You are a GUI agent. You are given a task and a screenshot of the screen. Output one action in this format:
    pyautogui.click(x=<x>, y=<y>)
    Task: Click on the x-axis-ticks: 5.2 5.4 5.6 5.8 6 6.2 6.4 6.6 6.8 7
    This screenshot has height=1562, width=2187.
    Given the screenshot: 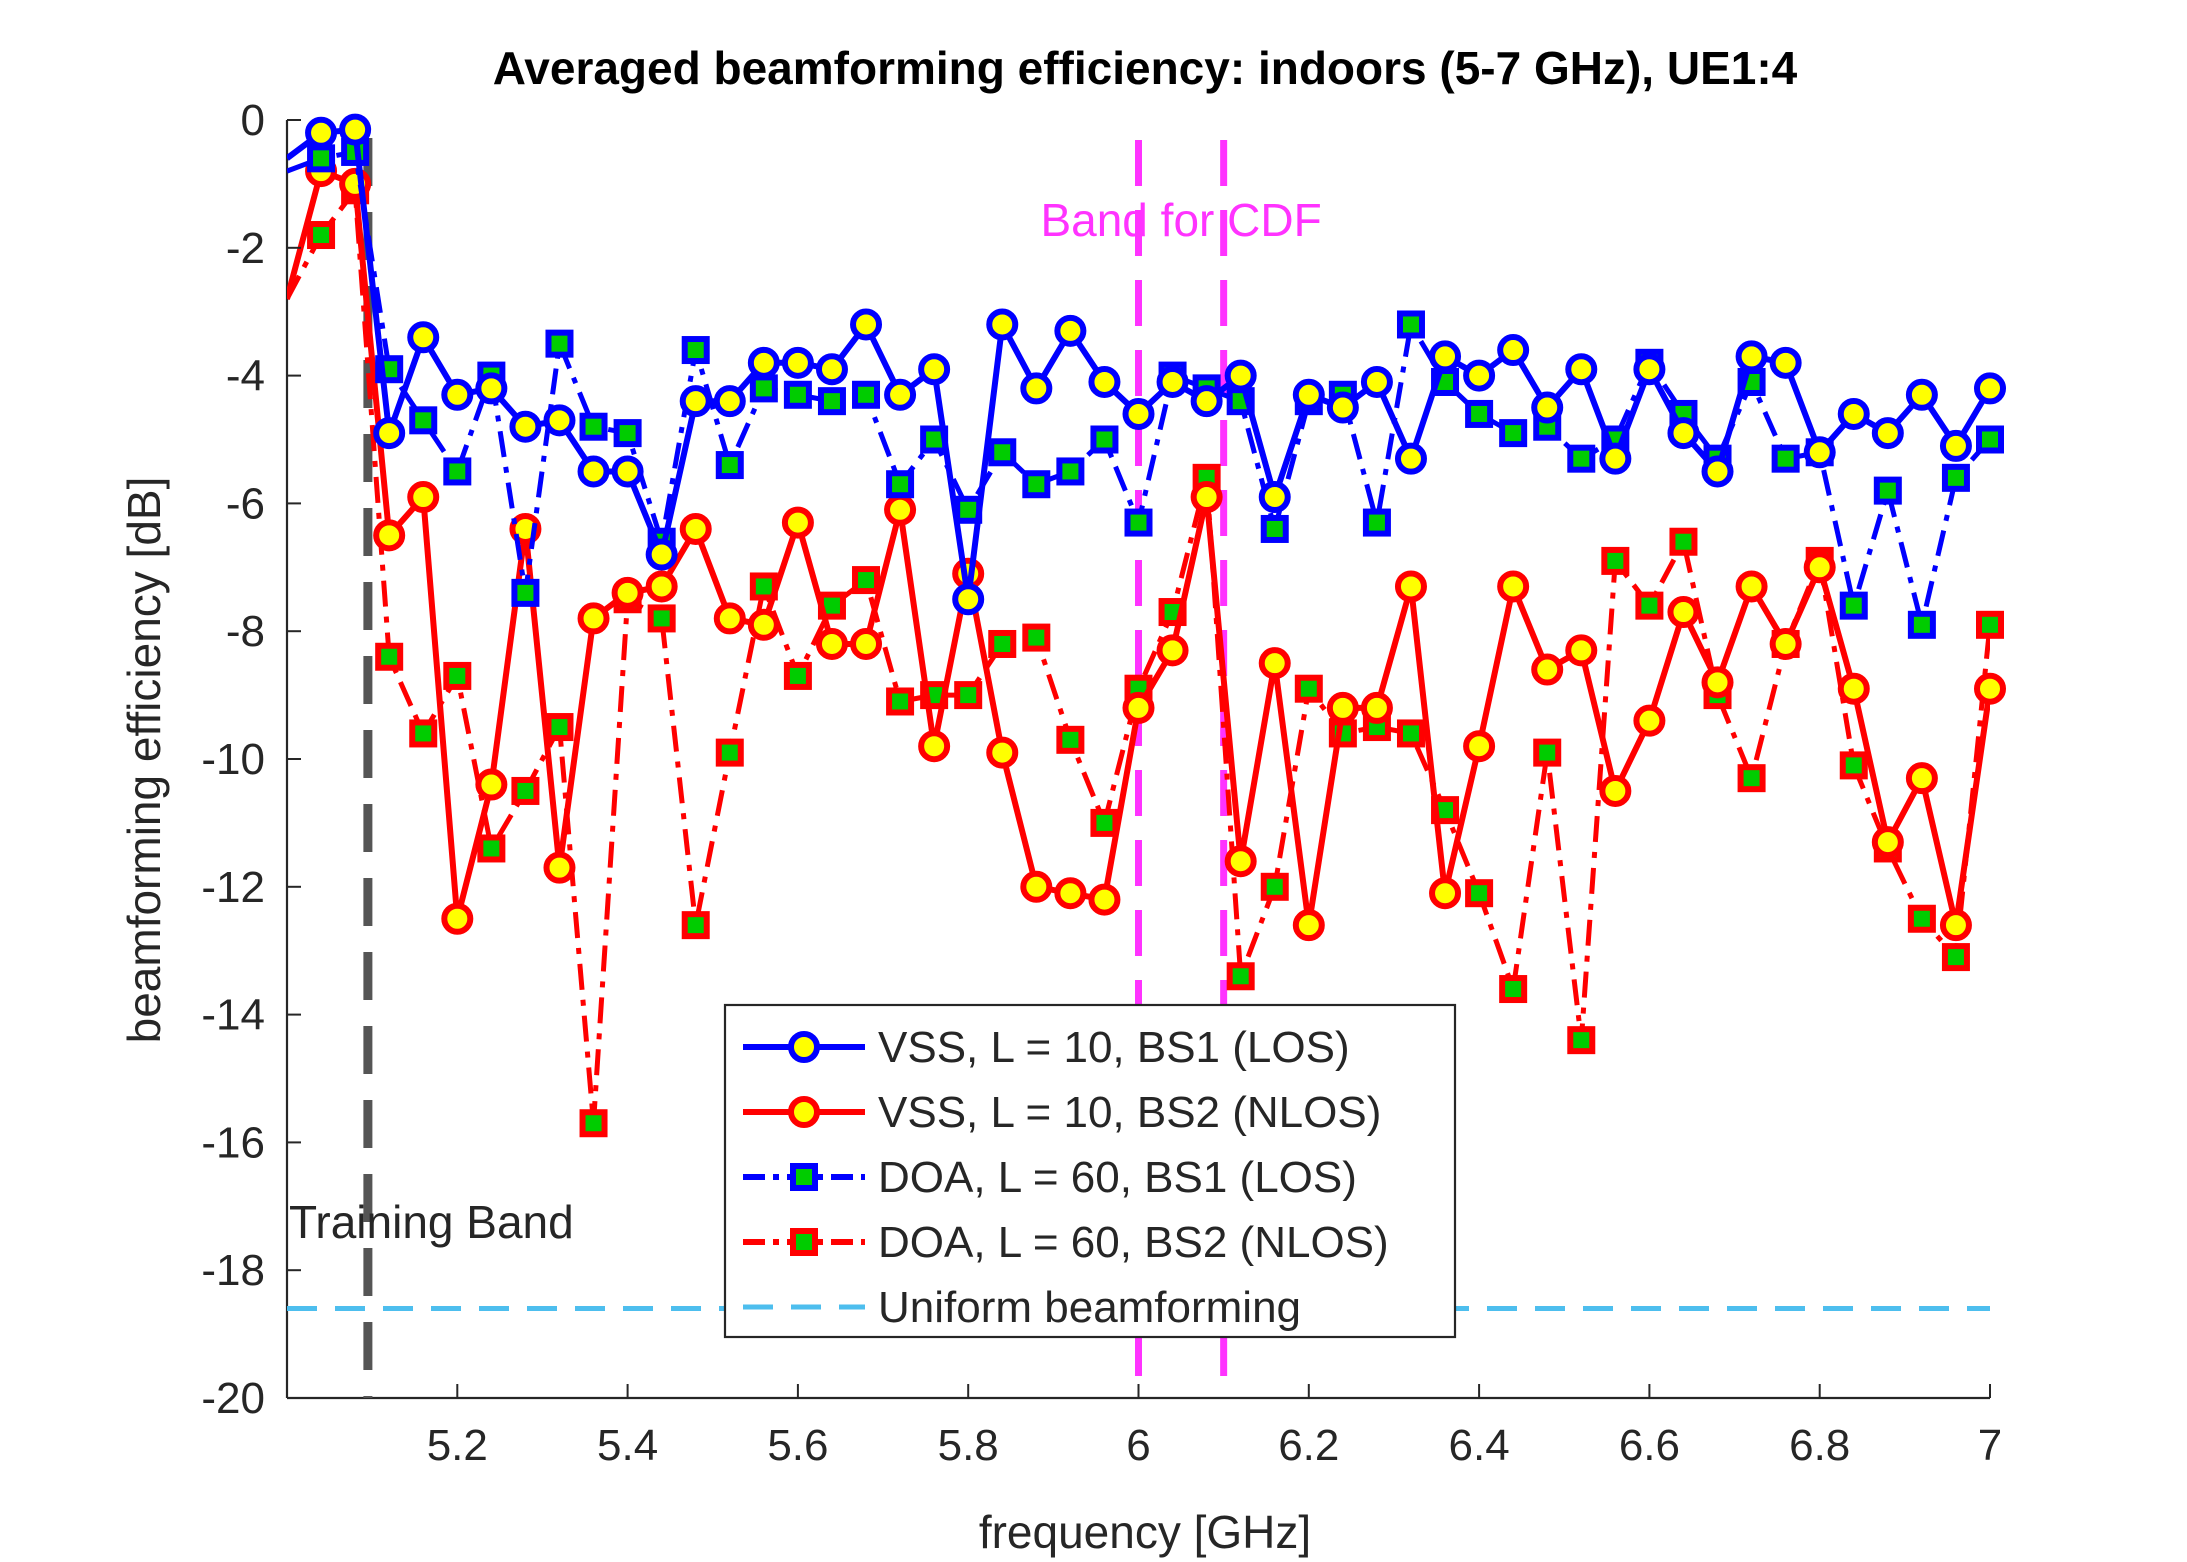 What is the action you would take?
    pyautogui.click(x=1214, y=1427)
    